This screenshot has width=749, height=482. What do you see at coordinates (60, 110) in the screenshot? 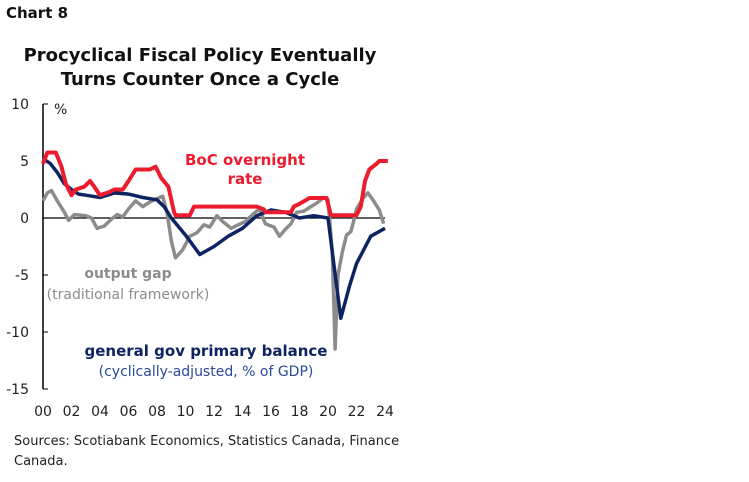
I see `y-unit-label: %` at bounding box center [60, 110].